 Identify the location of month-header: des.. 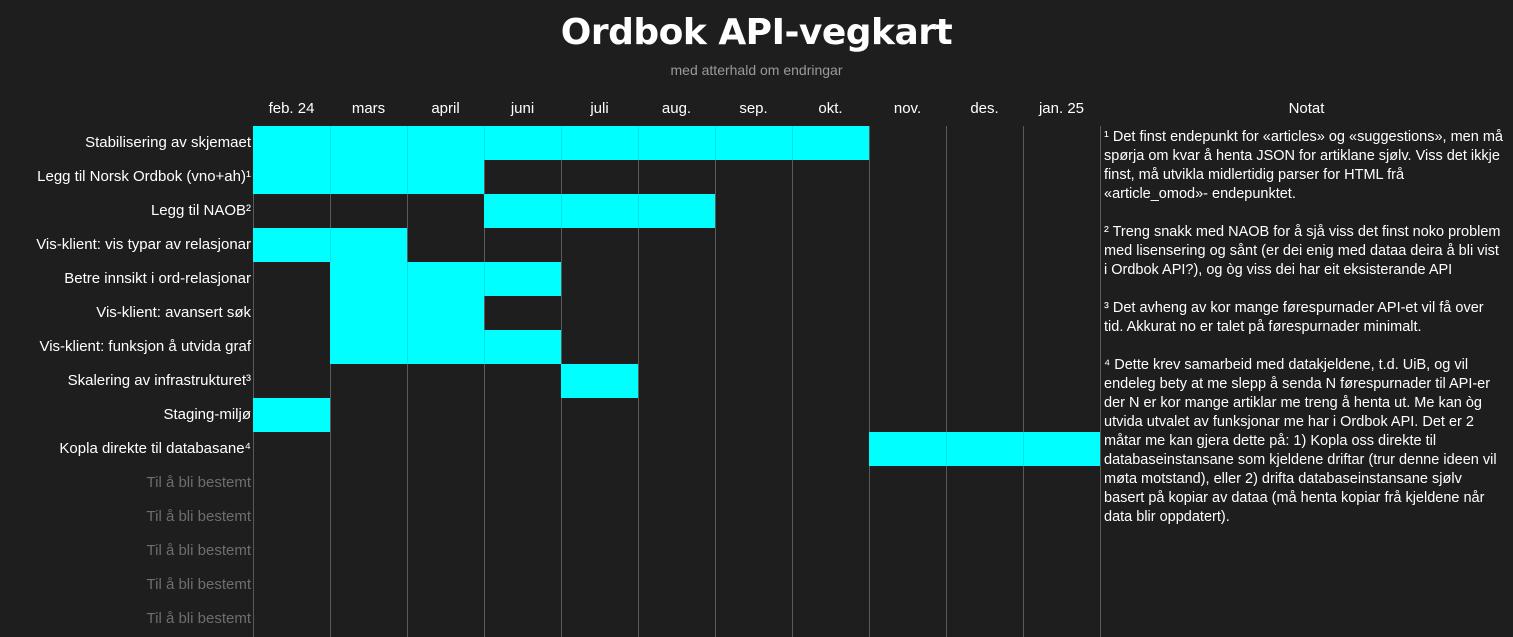
(984, 108).